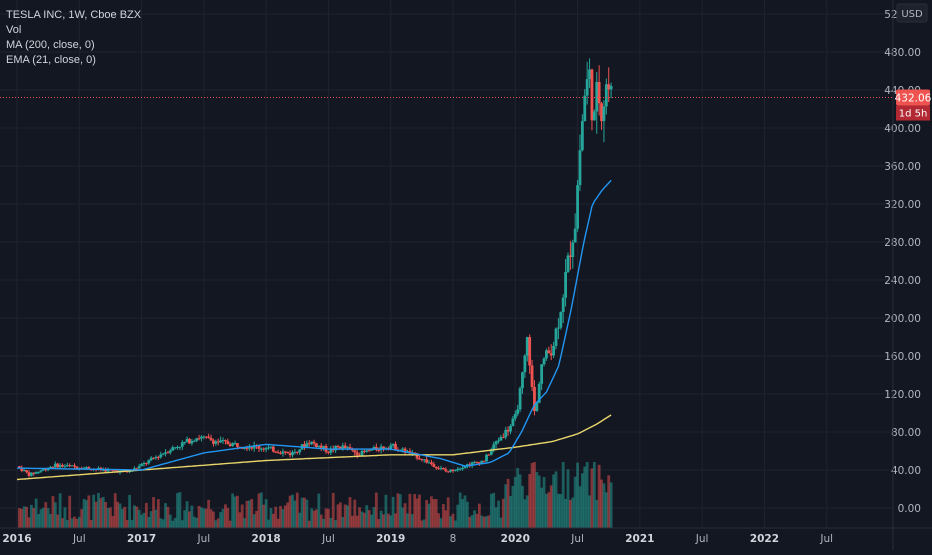 This screenshot has width=932, height=555. Describe the element at coordinates (50, 45) in the screenshot. I see `legend-ma: MA (200, close, 0)` at that location.